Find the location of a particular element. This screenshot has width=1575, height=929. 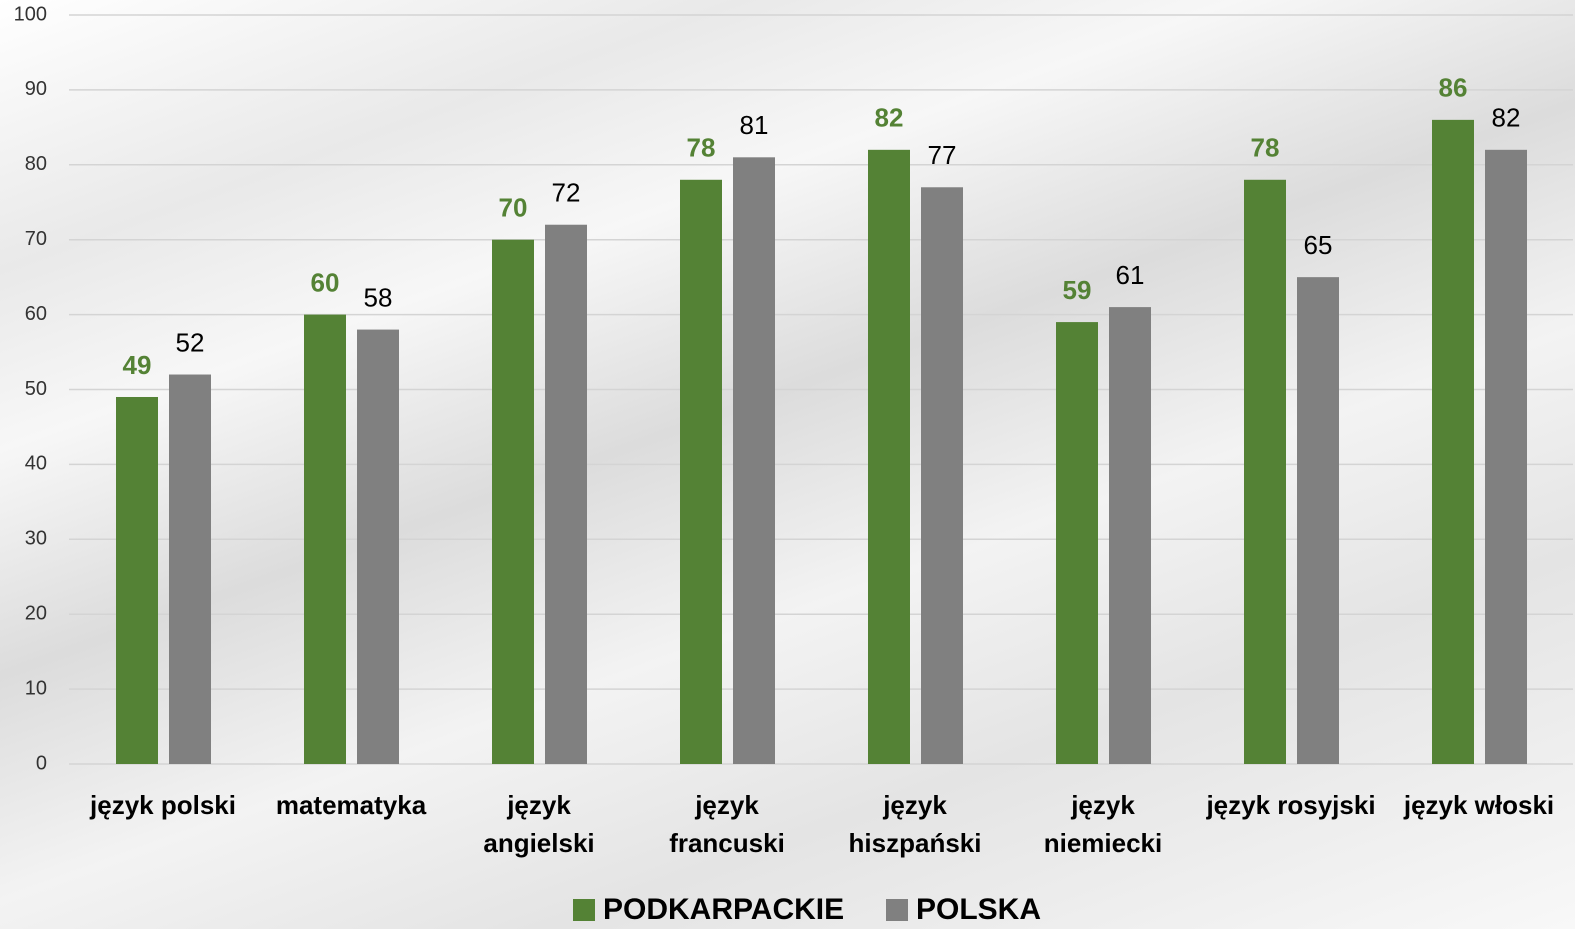

y-tick-label: 100 is located at coordinates (30, 14).